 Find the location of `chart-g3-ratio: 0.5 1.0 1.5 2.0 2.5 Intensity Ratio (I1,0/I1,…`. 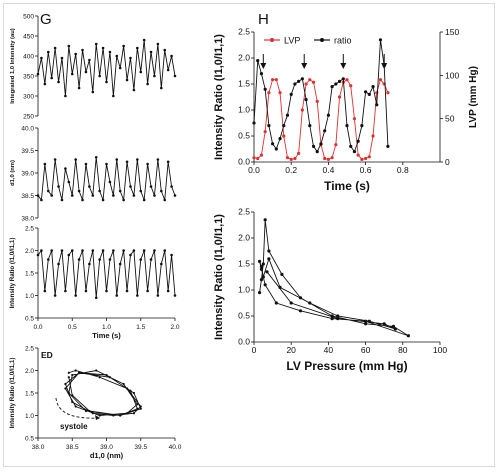

chart-g3-ratio: 0.5 1.0 1.5 2.0 2.5 Intensity Ratio (I1,0/I1,… is located at coordinates (94, 283).